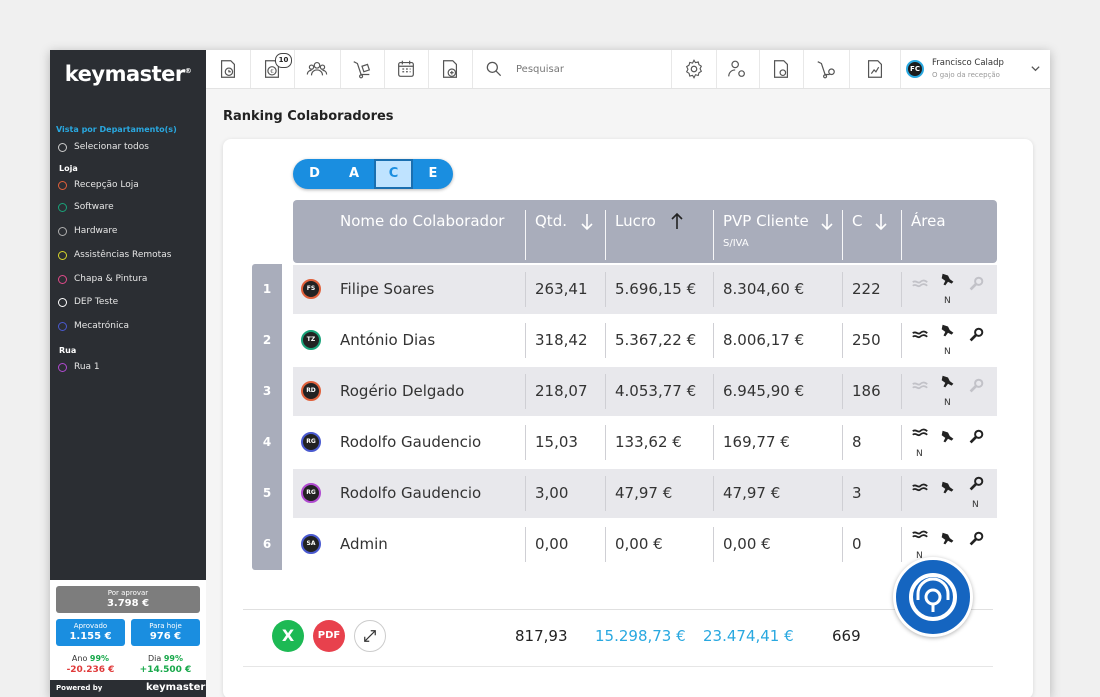 This screenshot has height=697, width=1100. I want to click on c-cell: 250, so click(866, 340).